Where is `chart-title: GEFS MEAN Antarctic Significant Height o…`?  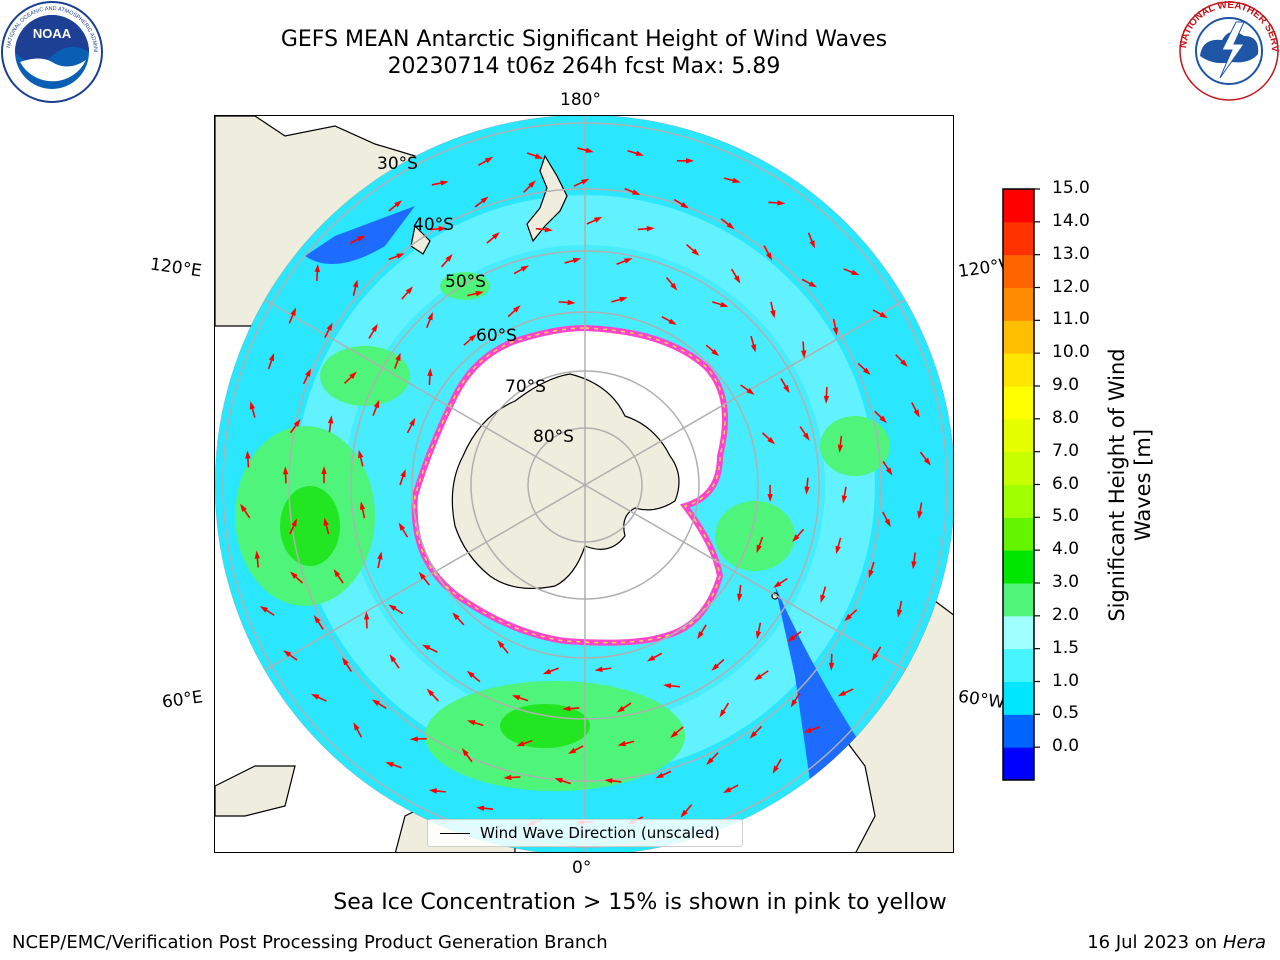 chart-title: GEFS MEAN Antarctic Significant Height o… is located at coordinates (584, 39).